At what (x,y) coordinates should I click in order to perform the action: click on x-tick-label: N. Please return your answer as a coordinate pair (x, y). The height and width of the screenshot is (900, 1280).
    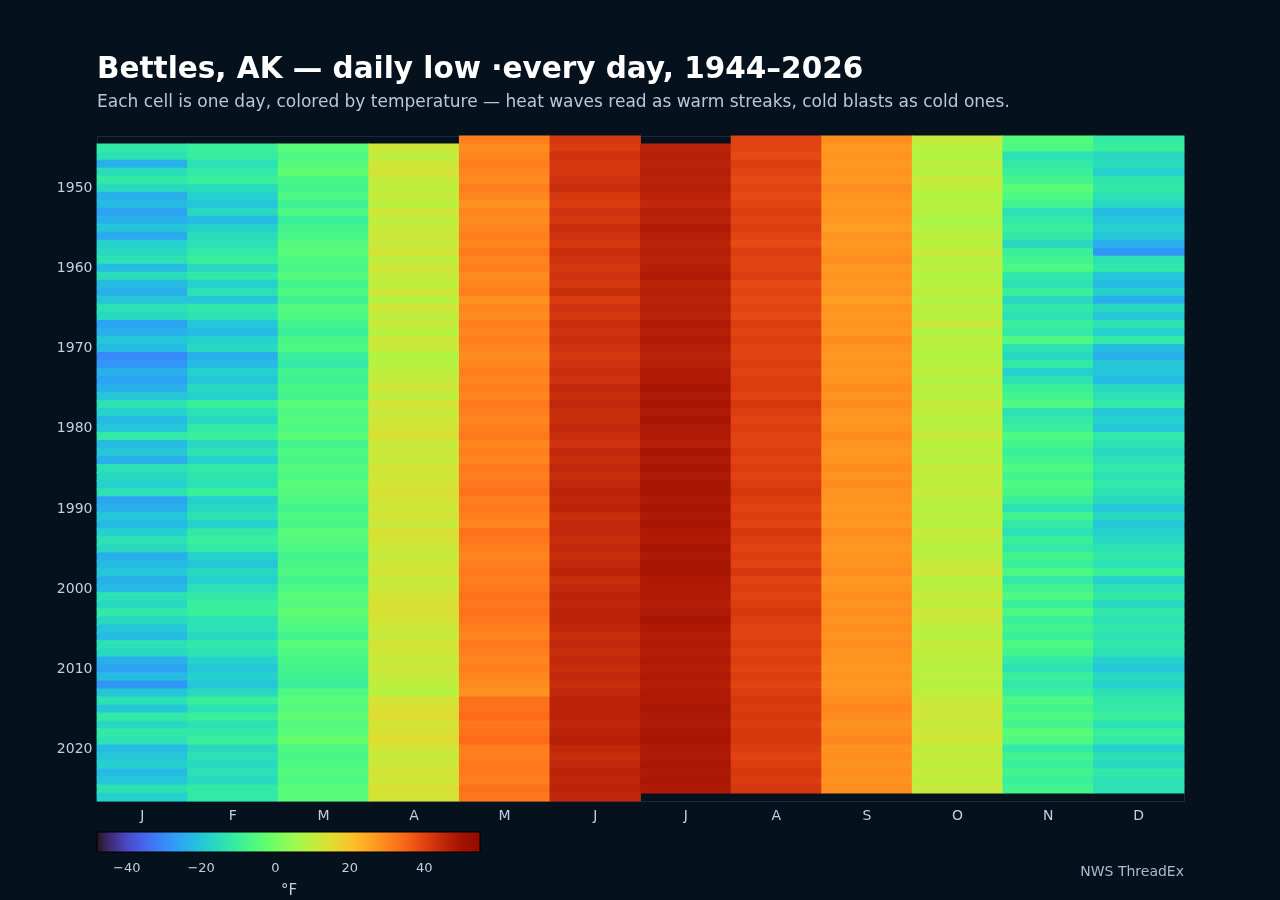
    Looking at the image, I should click on (1048, 814).